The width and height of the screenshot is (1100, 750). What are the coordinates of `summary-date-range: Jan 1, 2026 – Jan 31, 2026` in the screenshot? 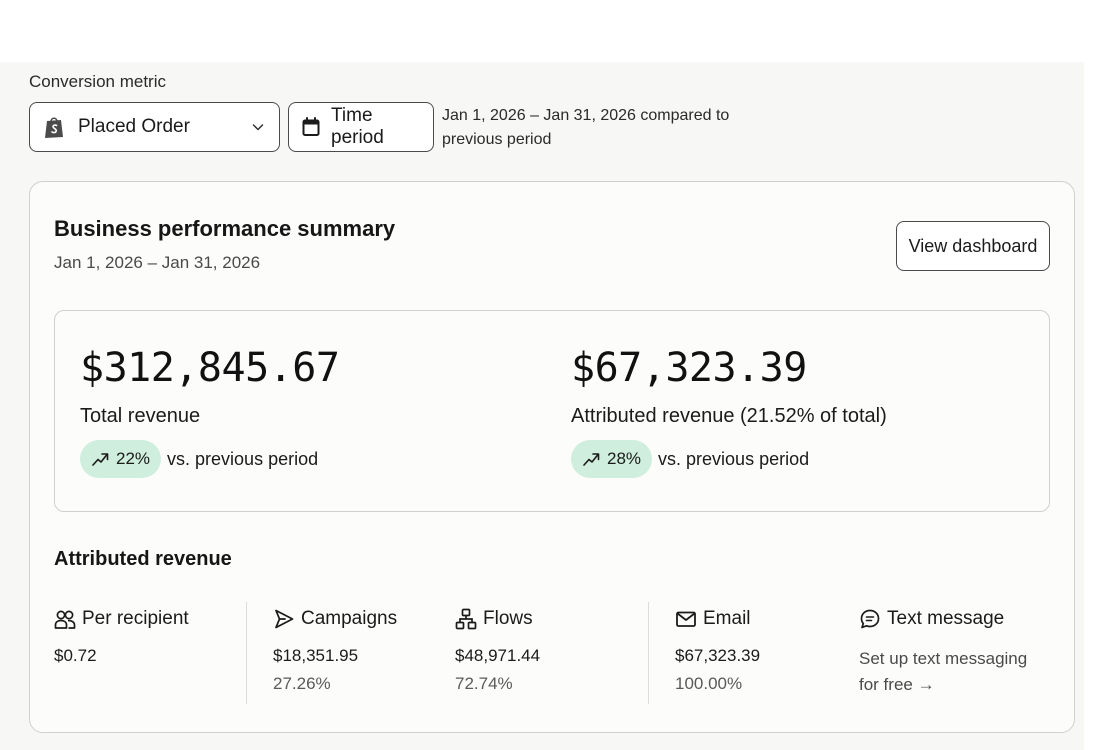 It's located at (157, 262).